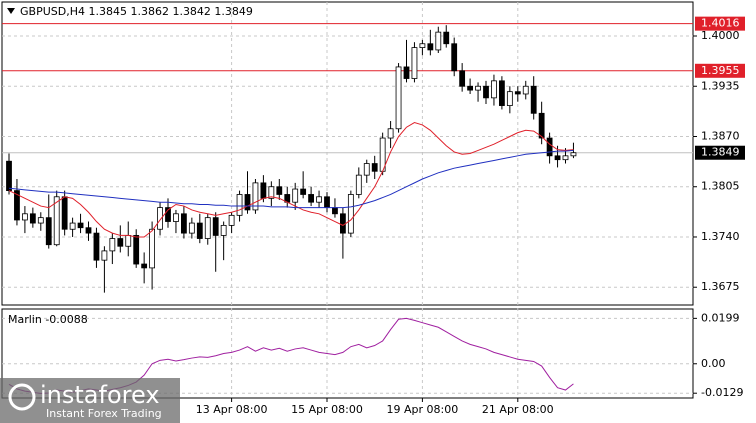 The height and width of the screenshot is (423, 756). Describe the element at coordinates (720, 135) in the screenshot. I see `y-tick-label: 1.3870` at that location.